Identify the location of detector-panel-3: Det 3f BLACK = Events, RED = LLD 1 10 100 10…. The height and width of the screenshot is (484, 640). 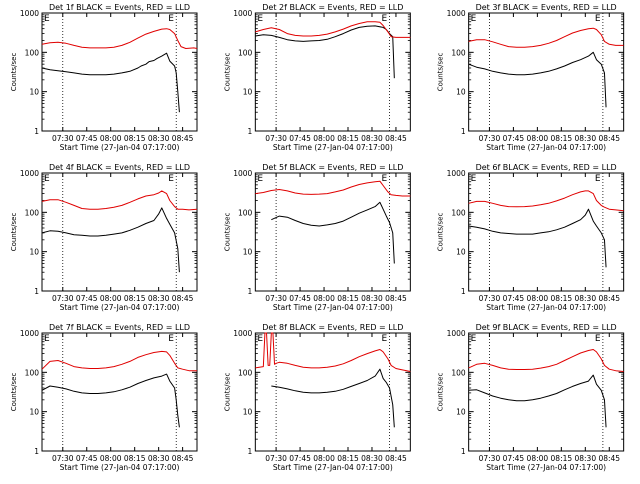
(531, 77).